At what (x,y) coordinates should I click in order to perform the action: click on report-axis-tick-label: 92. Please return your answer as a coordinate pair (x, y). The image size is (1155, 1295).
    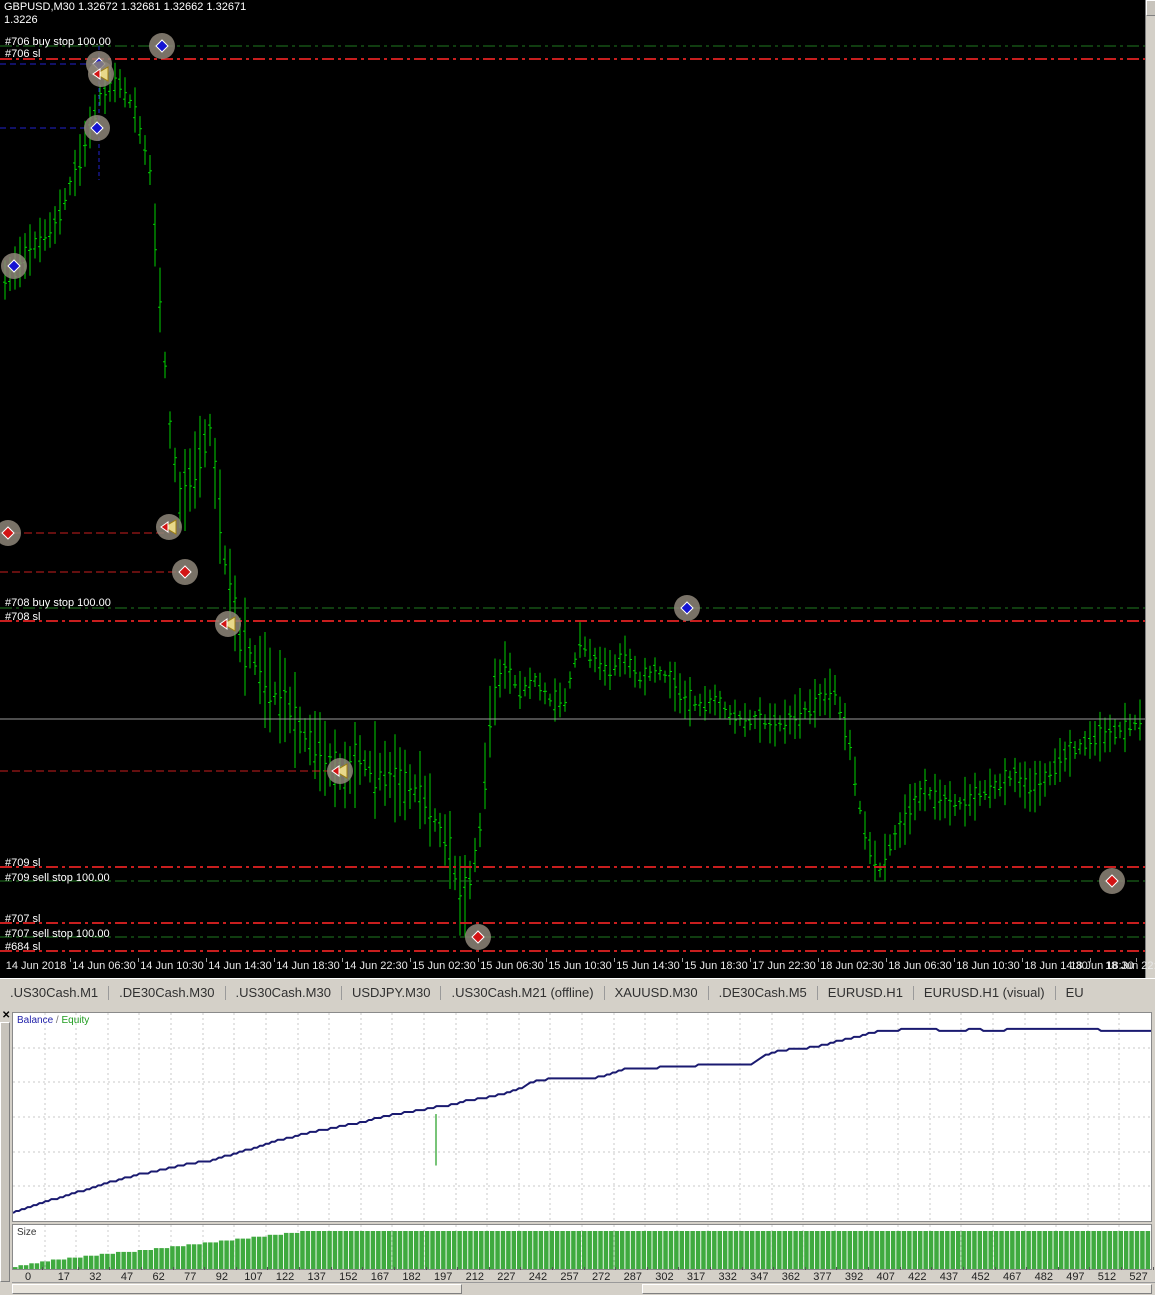
    Looking at the image, I should click on (221, 1277).